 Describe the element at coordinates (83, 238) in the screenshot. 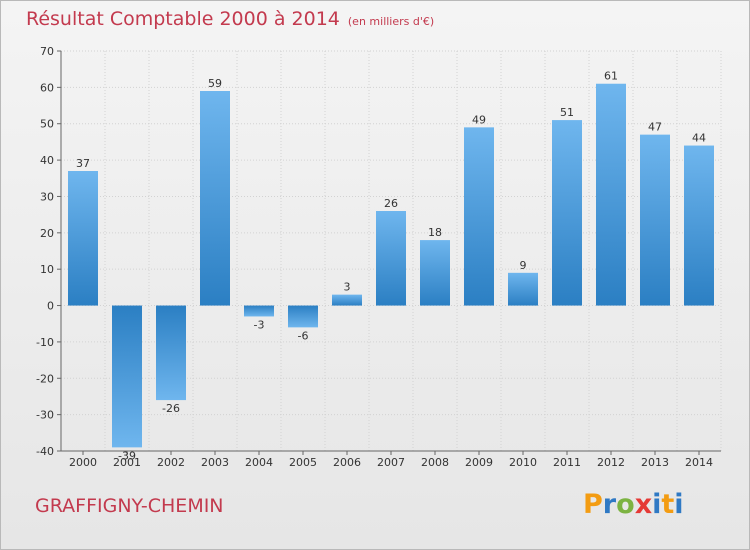

I see `bar-2000` at that location.